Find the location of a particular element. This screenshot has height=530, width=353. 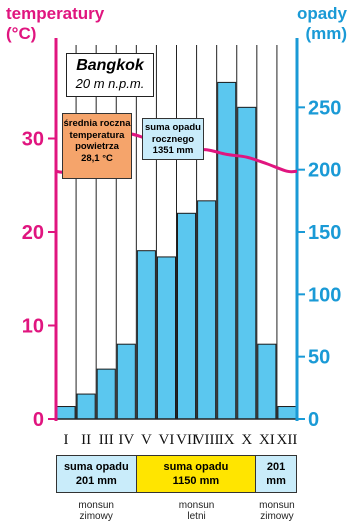

month-label: VIII is located at coordinates (207, 440).